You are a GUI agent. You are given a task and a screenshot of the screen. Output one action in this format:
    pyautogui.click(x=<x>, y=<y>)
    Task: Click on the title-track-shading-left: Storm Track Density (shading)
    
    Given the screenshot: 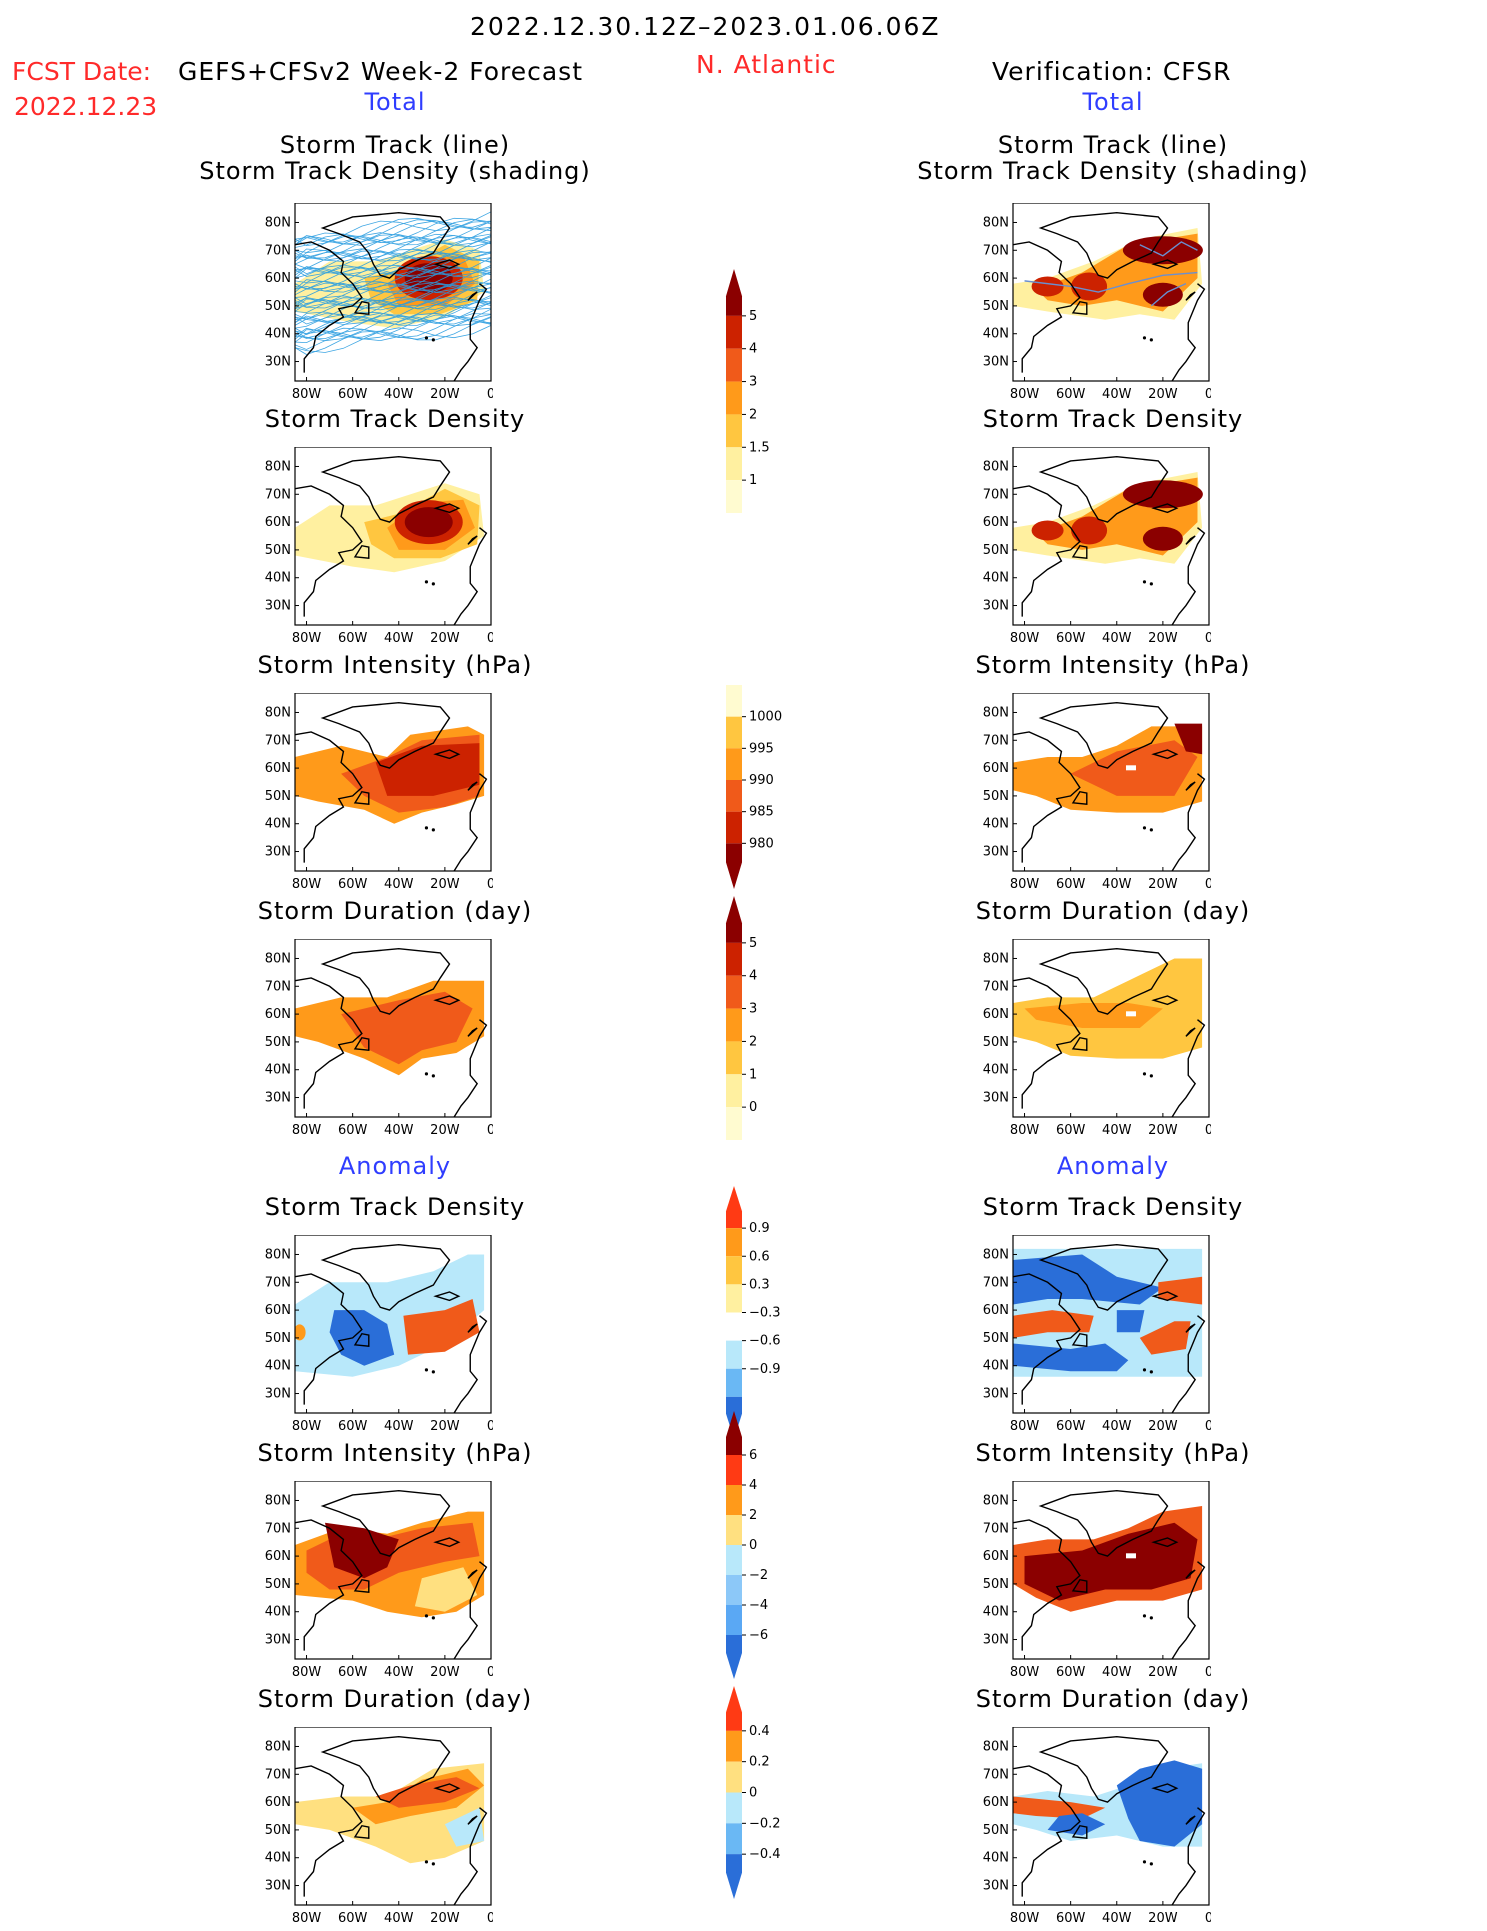 What is the action you would take?
    pyautogui.click(x=395, y=171)
    